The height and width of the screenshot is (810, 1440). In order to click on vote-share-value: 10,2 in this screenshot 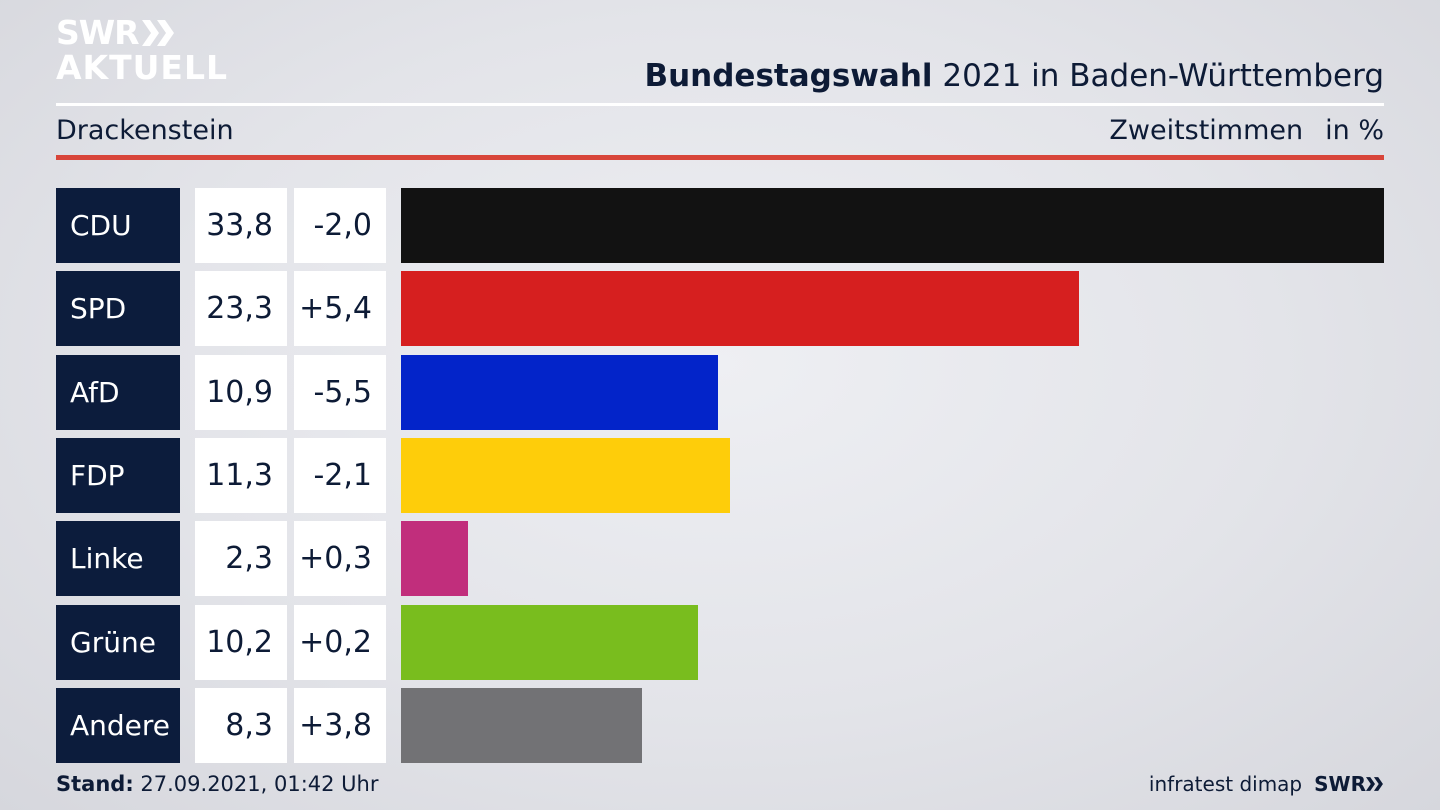, I will do `click(241, 642)`.